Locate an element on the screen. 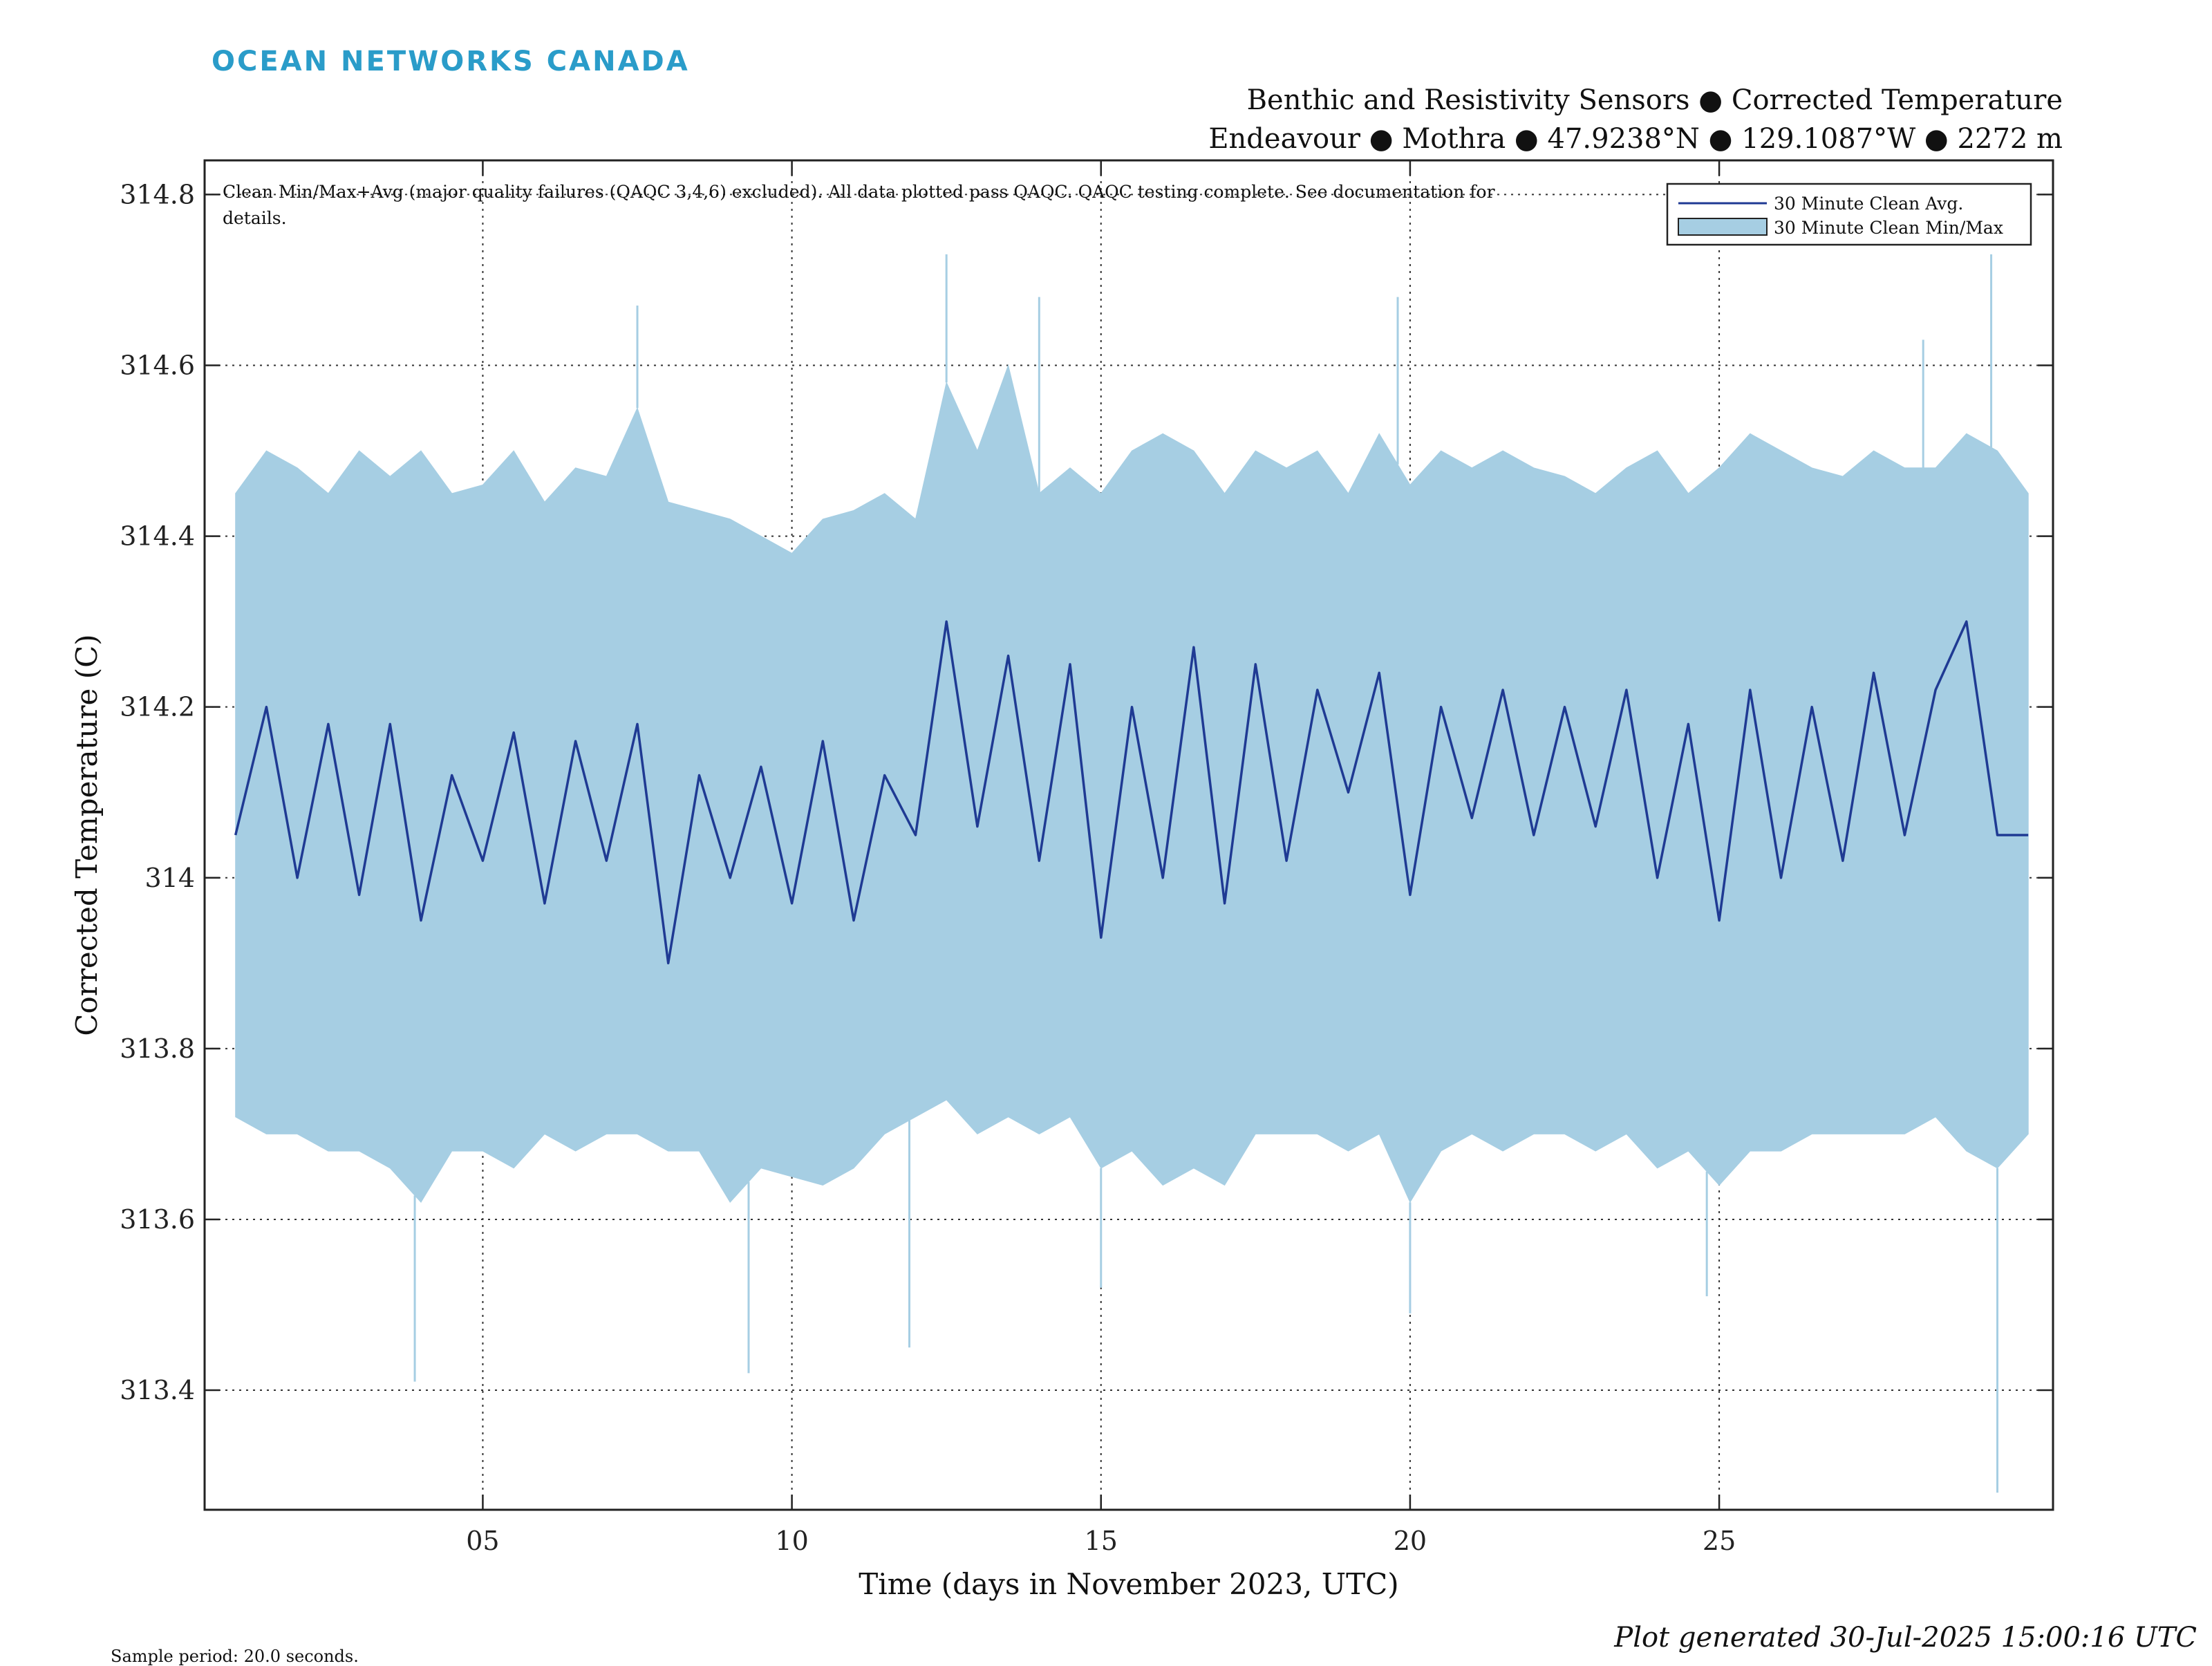 The image size is (2212, 1666). annotation-line-2: details. is located at coordinates (255, 218).